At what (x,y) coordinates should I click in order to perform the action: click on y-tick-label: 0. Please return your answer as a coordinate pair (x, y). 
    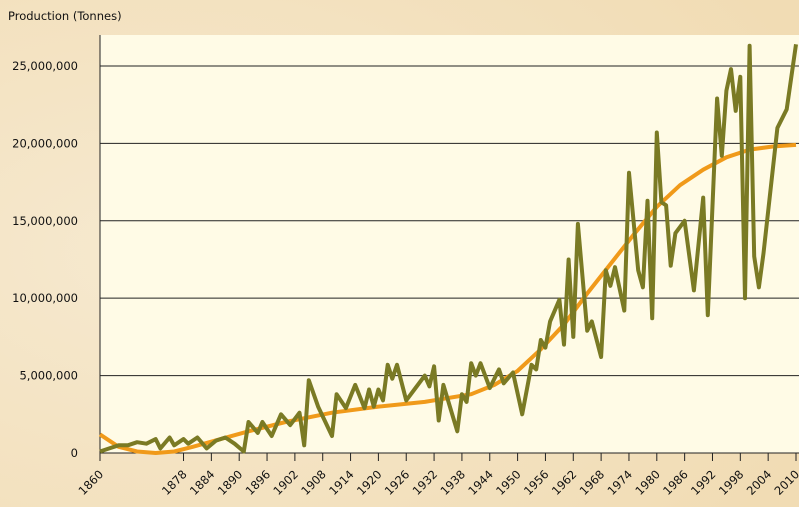
    Looking at the image, I should click on (74, 453).